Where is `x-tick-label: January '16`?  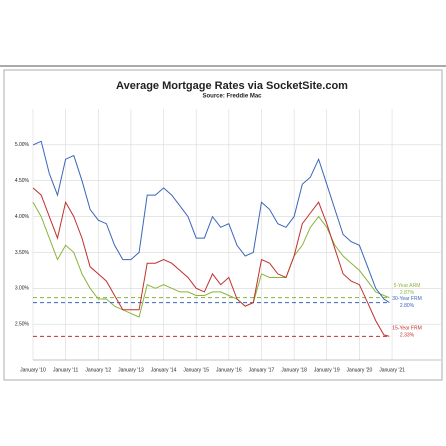
x-tick-label: January '16 is located at coordinates (229, 370).